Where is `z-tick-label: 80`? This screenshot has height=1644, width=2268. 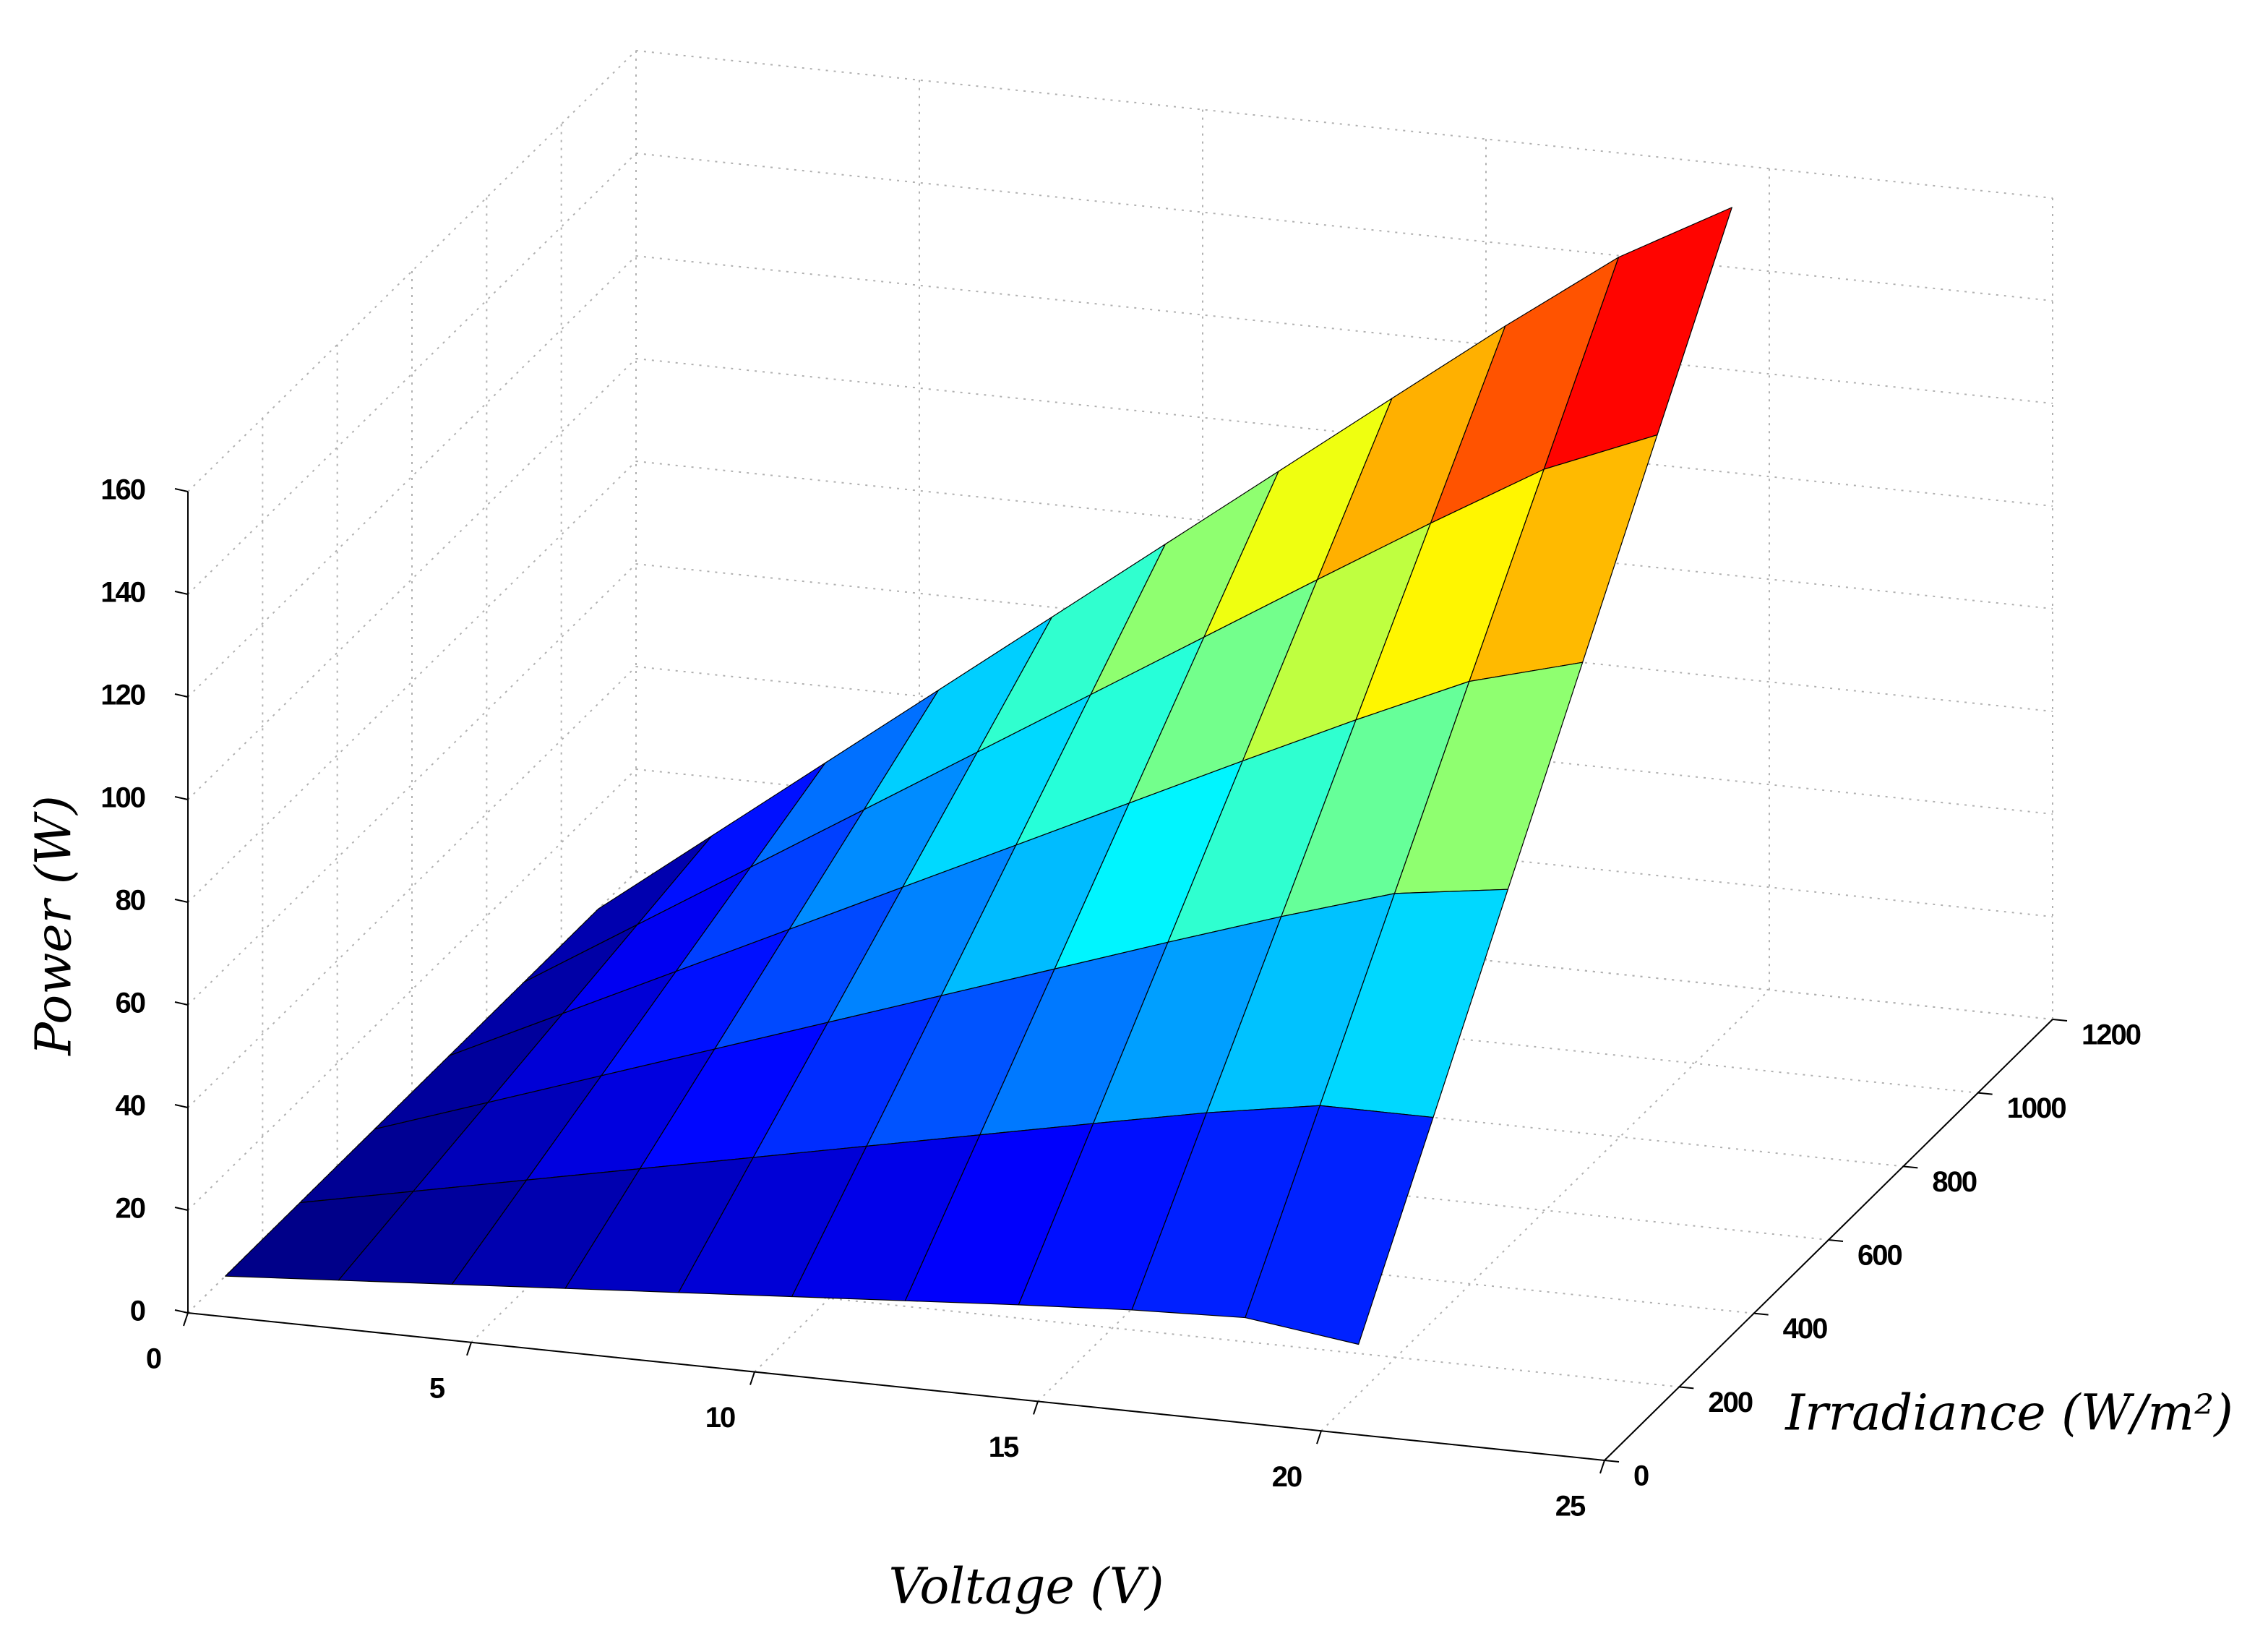 z-tick-label: 80 is located at coordinates (130, 901).